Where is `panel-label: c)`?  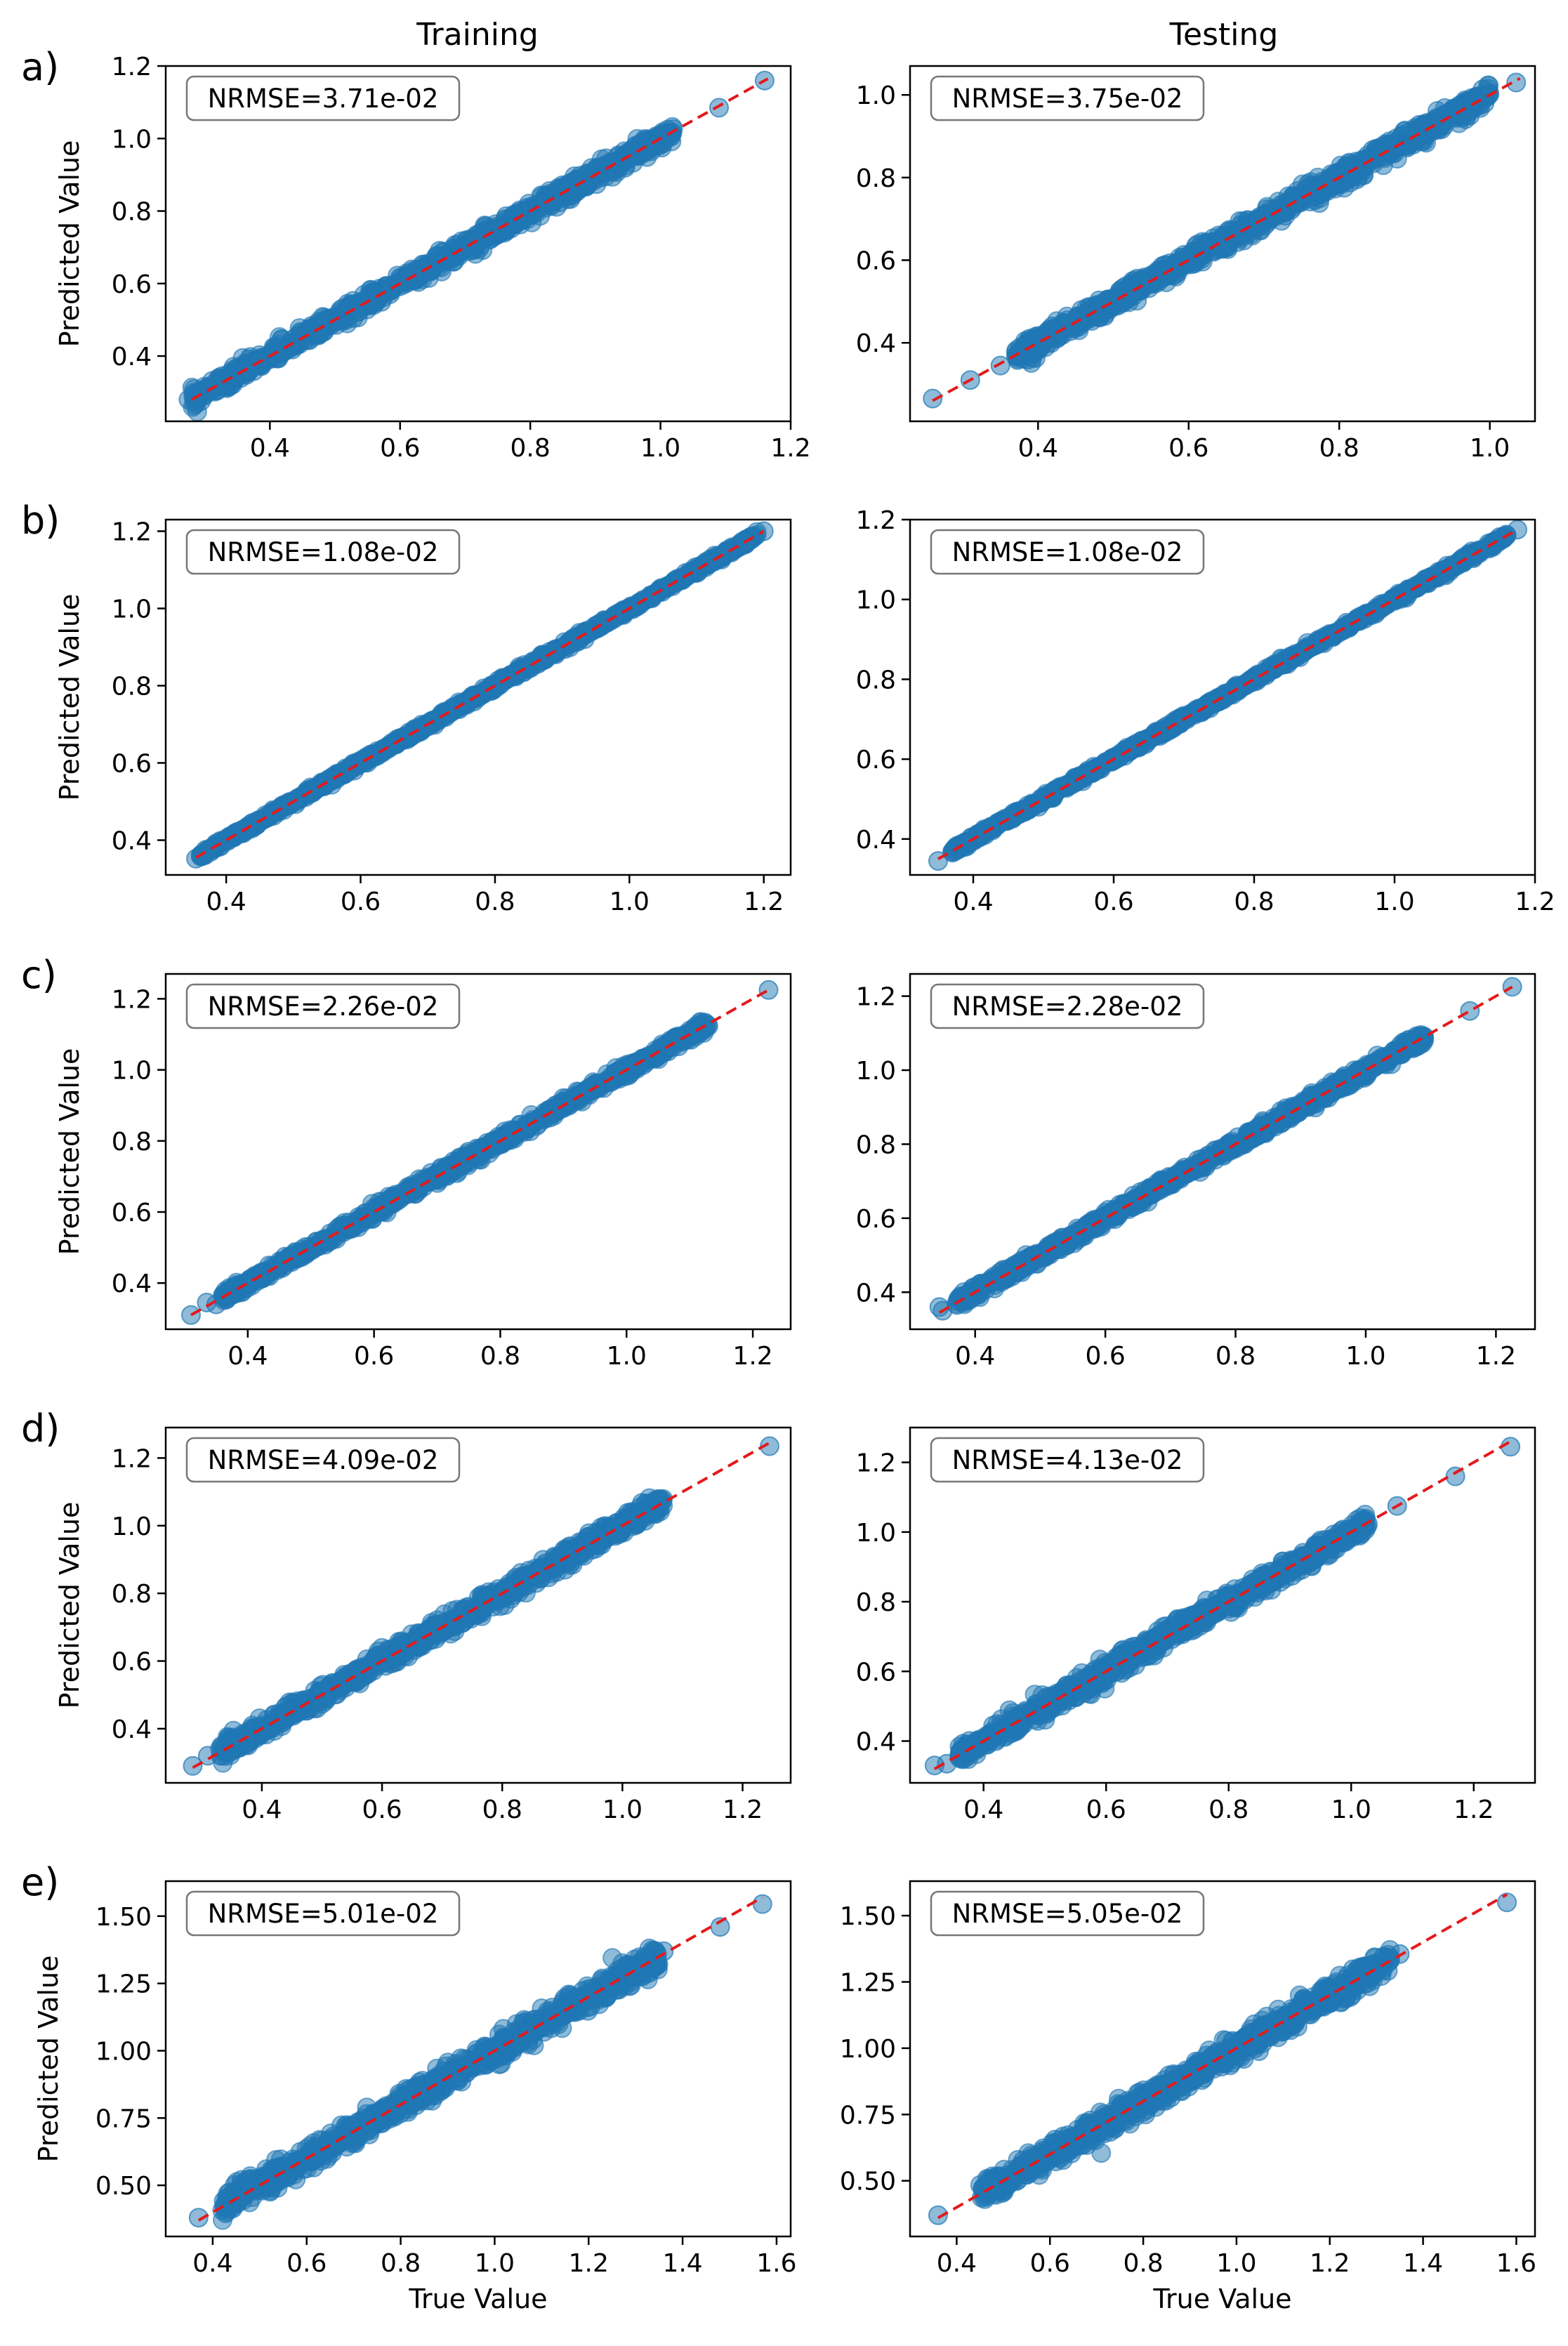 panel-label: c) is located at coordinates (39, 975).